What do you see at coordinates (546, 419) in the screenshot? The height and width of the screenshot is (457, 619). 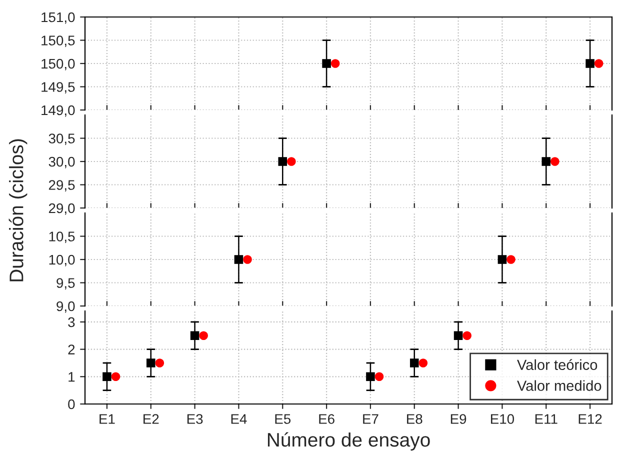 I see `x-tick-label: E11` at bounding box center [546, 419].